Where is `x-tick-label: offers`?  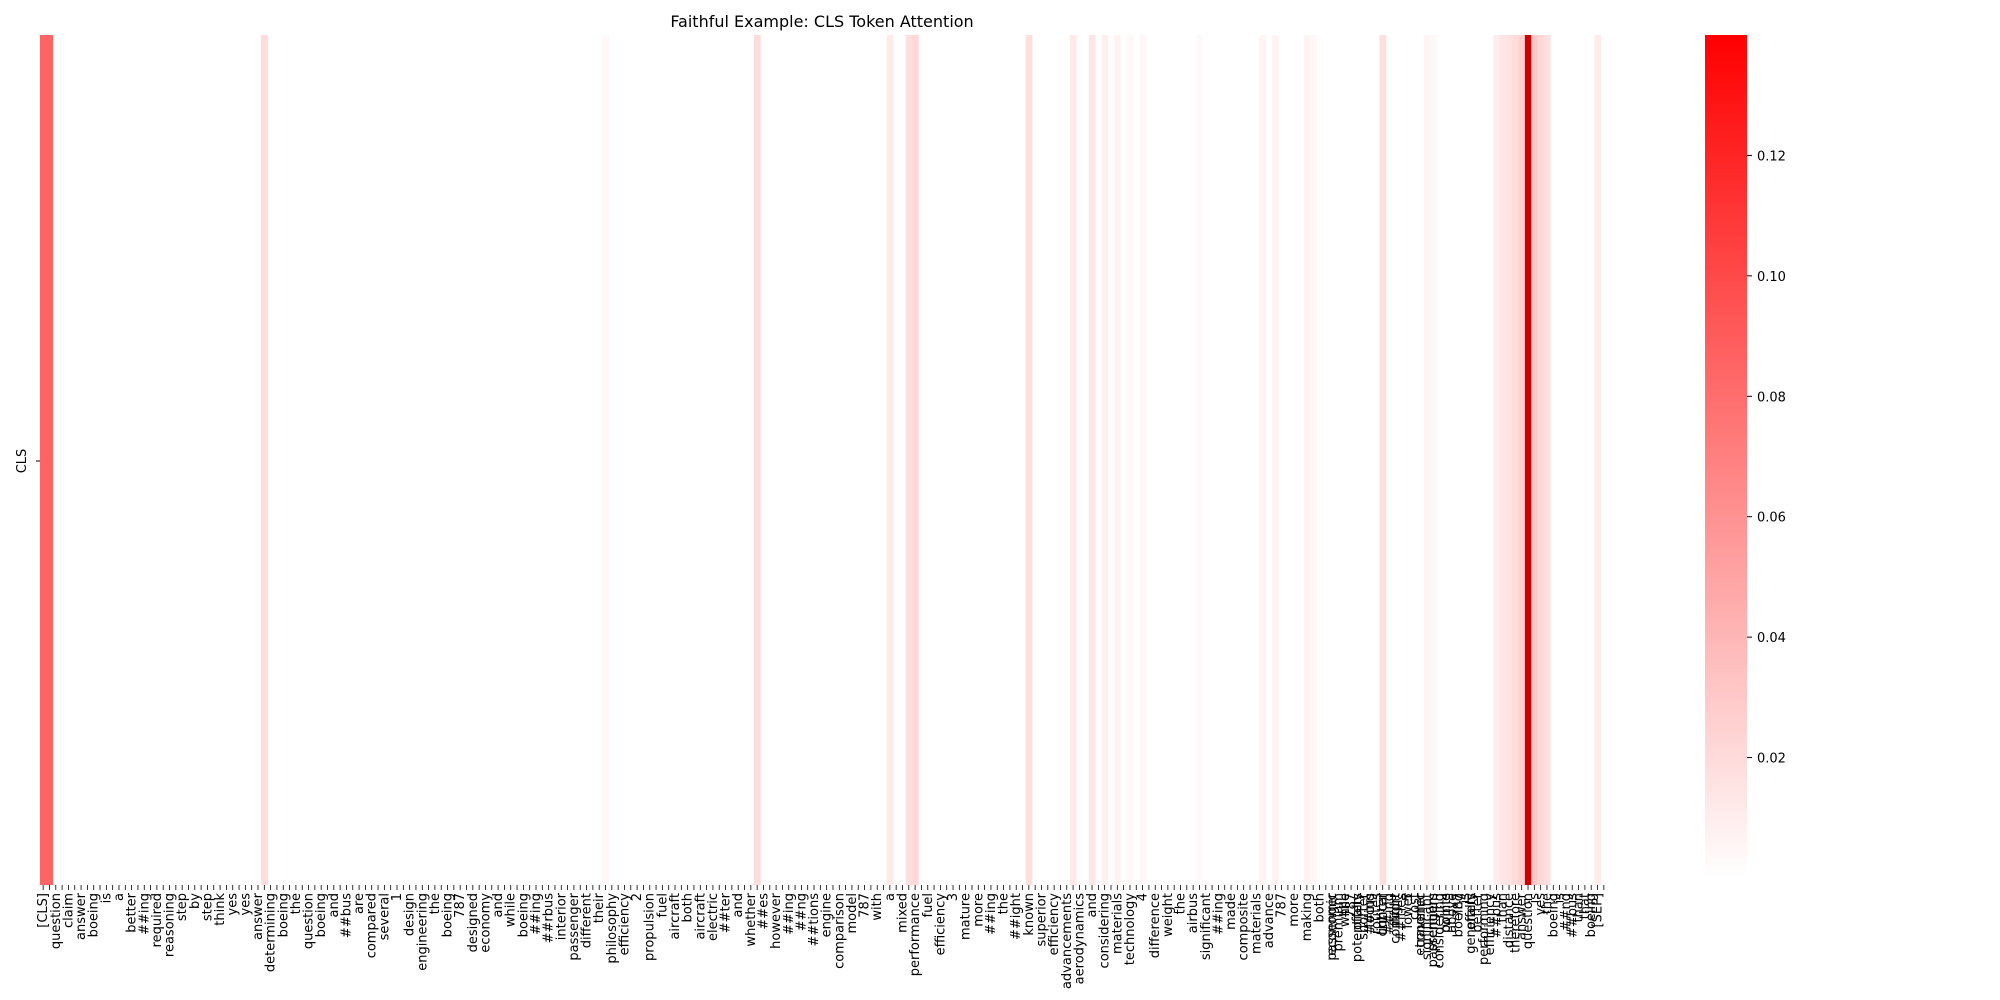
x-tick-label: offers is located at coordinates (1471, 911).